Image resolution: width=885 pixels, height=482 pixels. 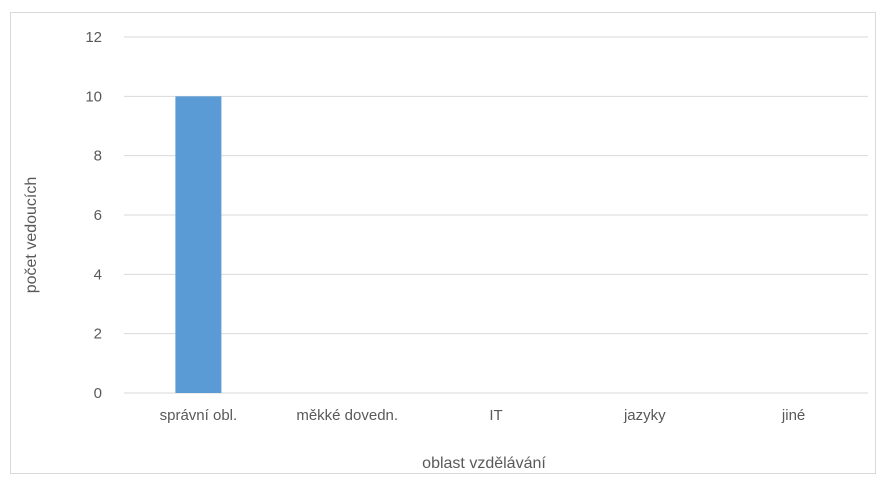 What do you see at coordinates (98, 156) in the screenshot?
I see `y-tick-label: 8` at bounding box center [98, 156].